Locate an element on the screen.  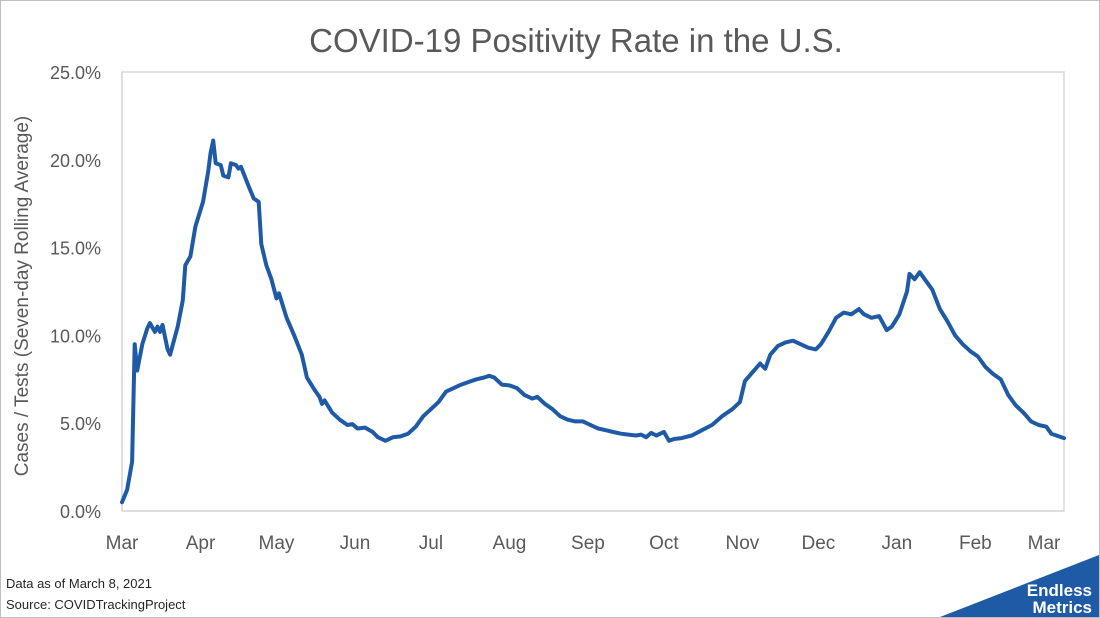
x-tick-label: Jan is located at coordinates (897, 543).